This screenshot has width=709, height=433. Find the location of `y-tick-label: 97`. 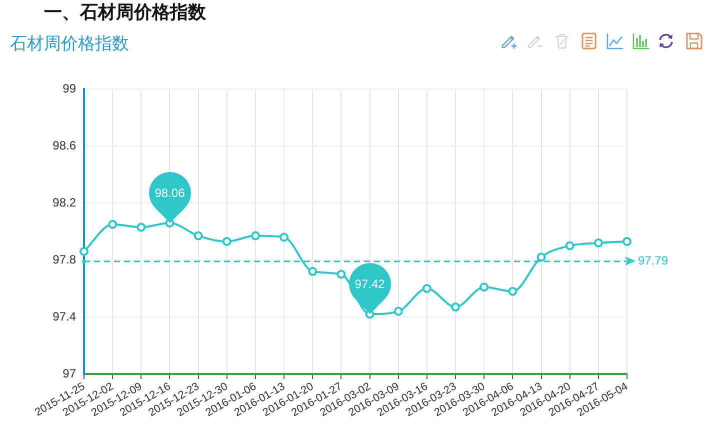

y-tick-label: 97 is located at coordinates (69, 373).